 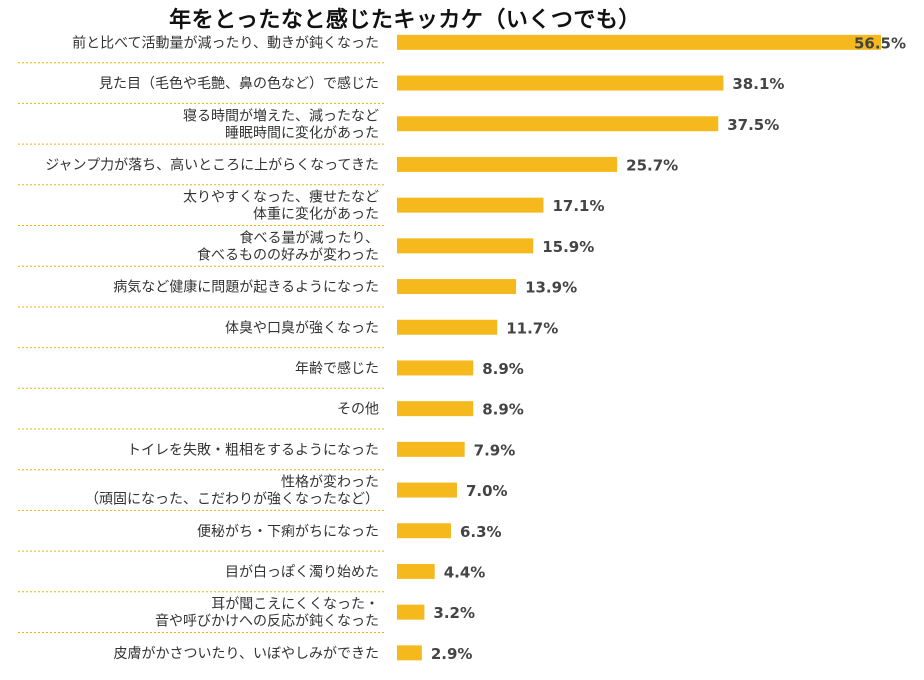 I want to click on category-label: 食べる量が減ったり、, so click(x=309, y=237).